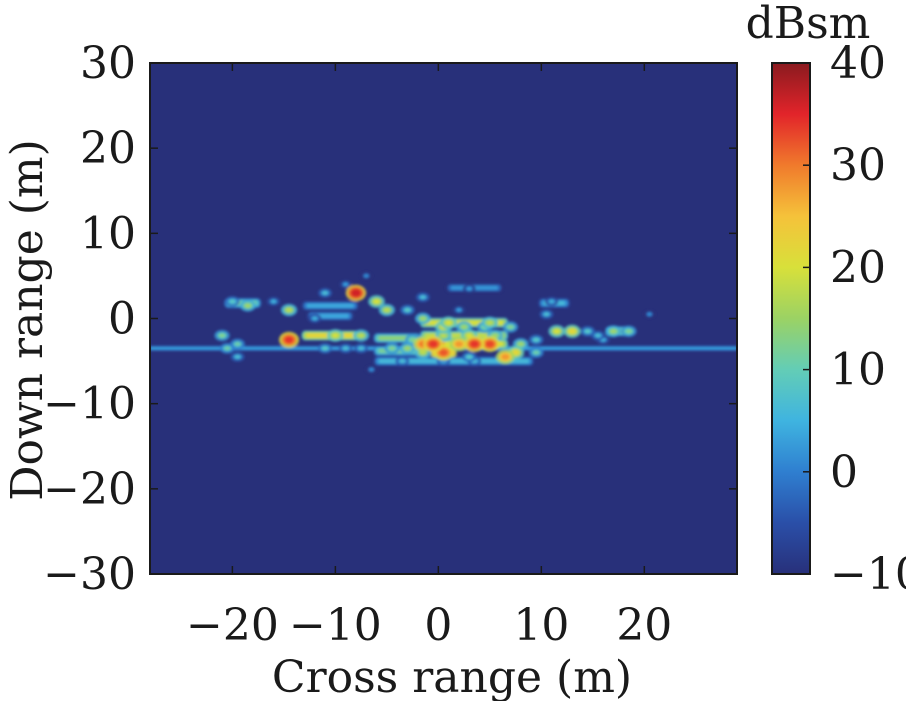  What do you see at coordinates (541, 625) in the screenshot?
I see `x-tick-label: 10` at bounding box center [541, 625].